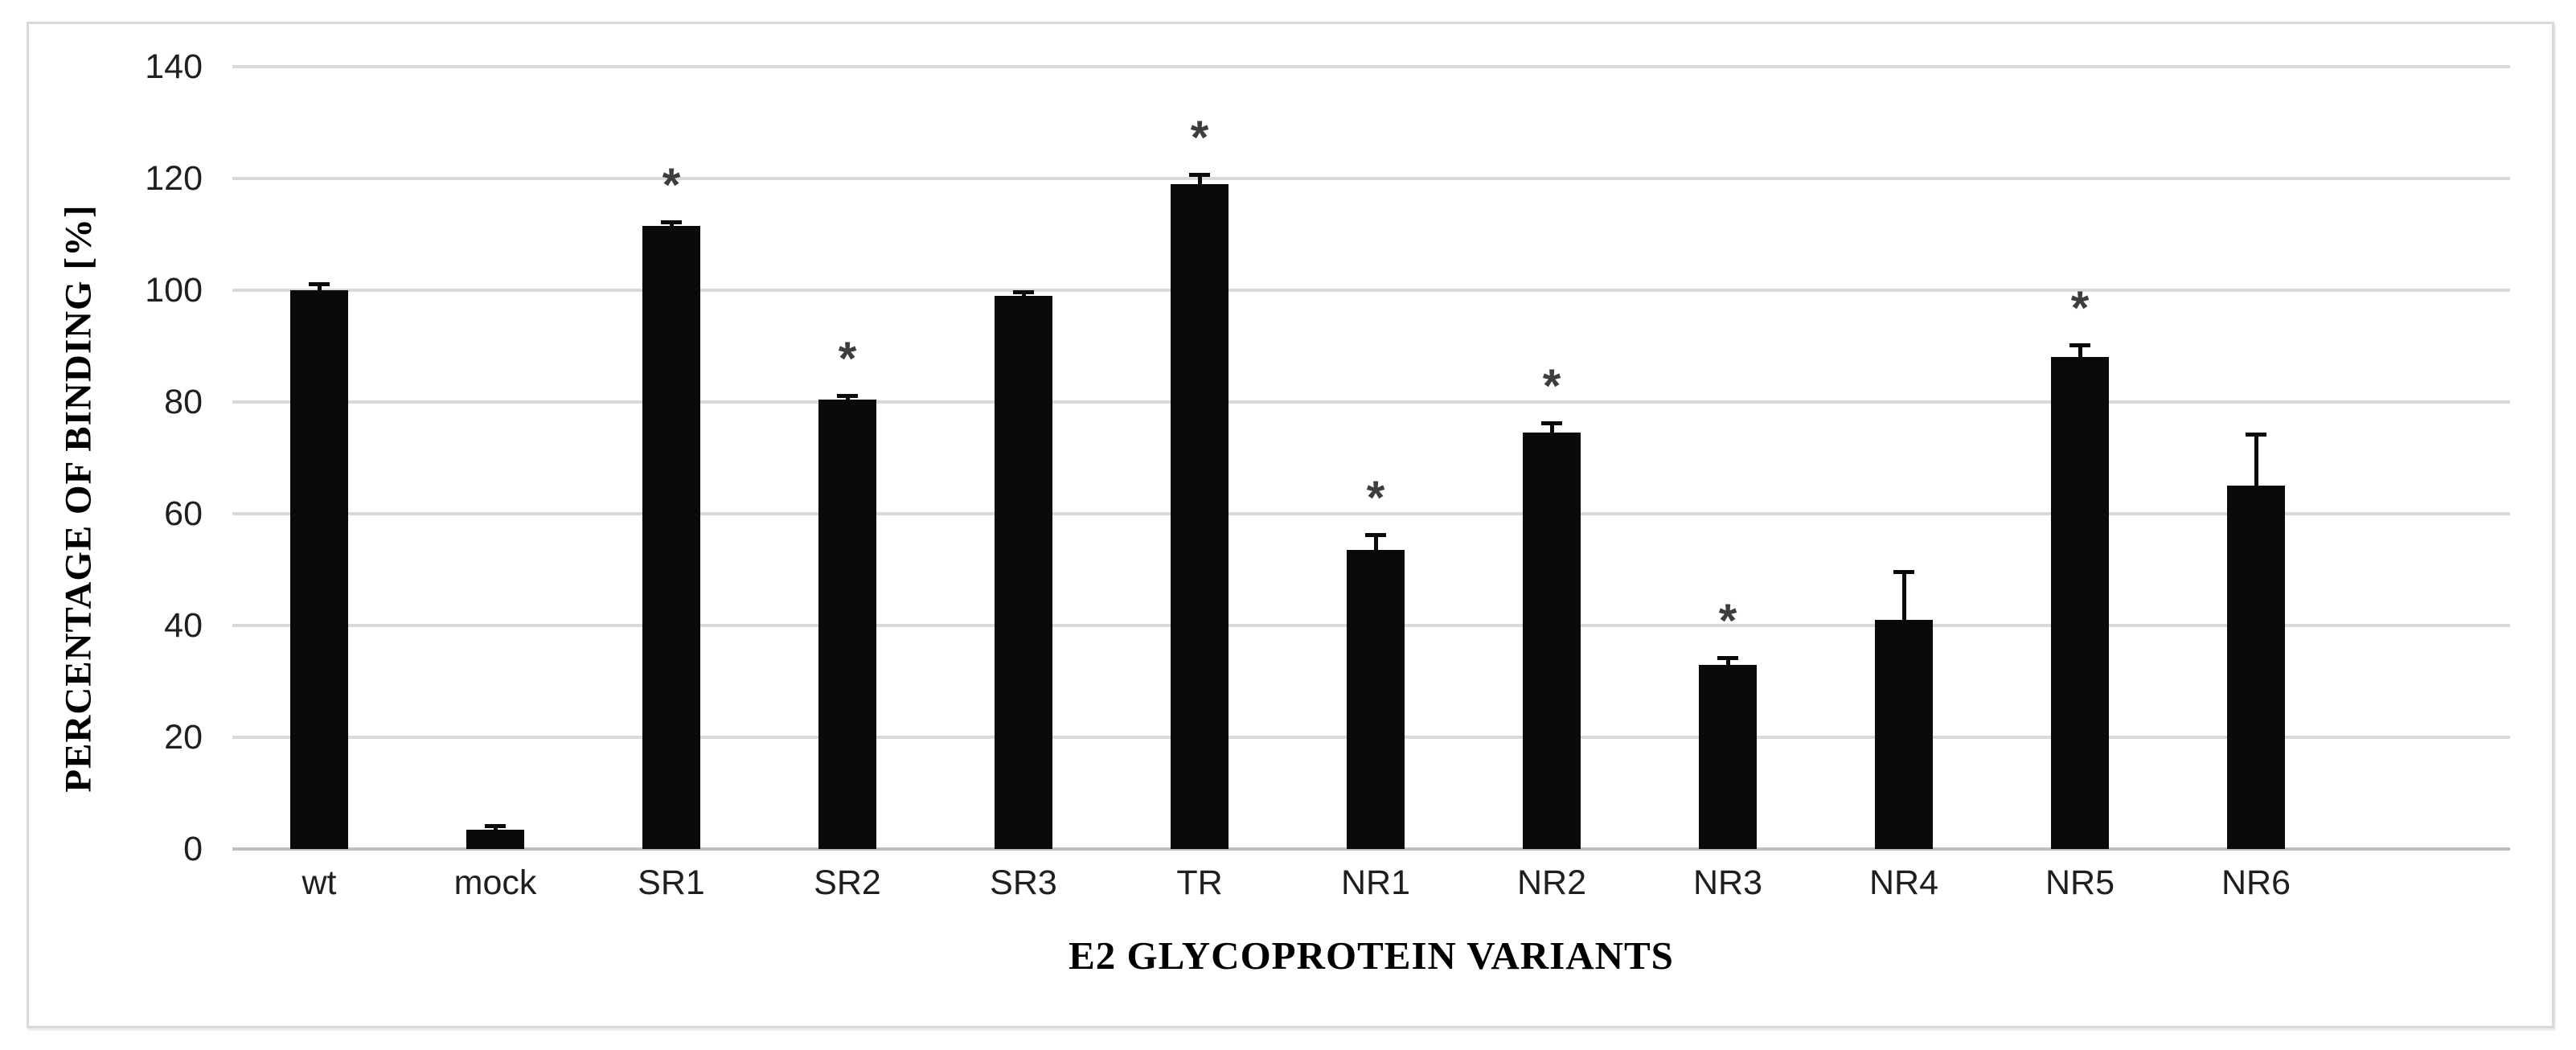 The height and width of the screenshot is (1050, 2576). I want to click on error-bar-cap-SR3, so click(1024, 292).